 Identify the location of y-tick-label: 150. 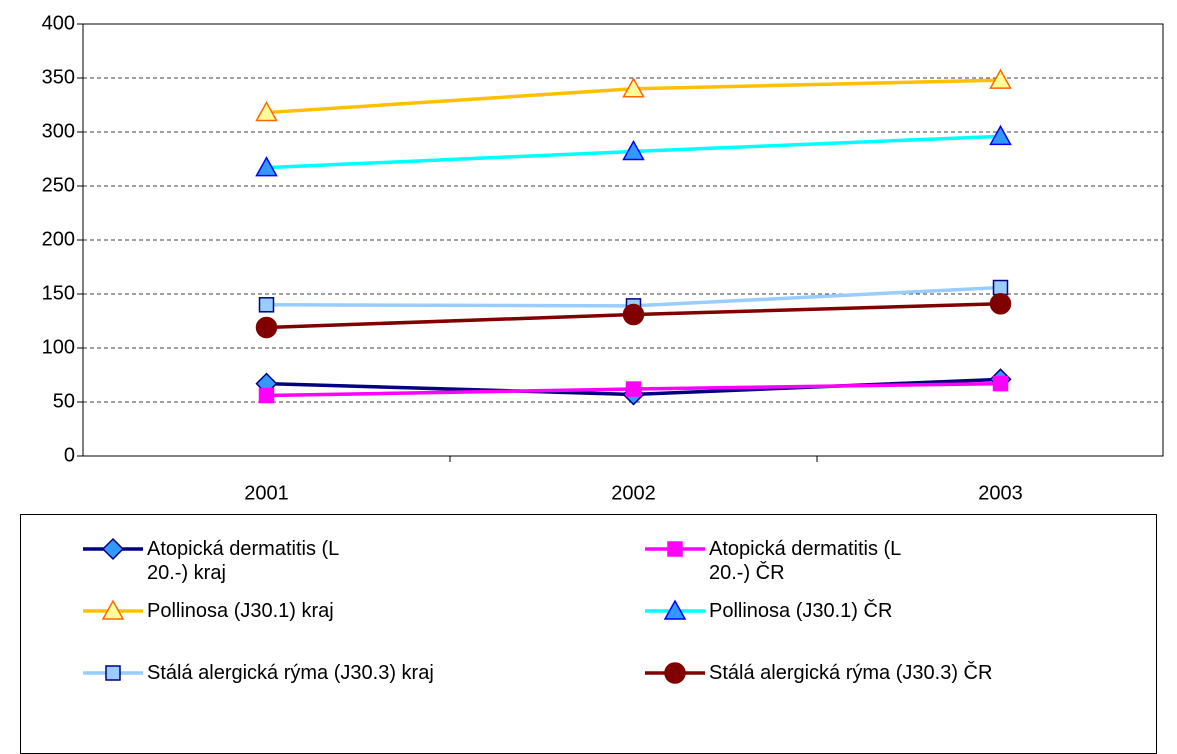
(58, 293).